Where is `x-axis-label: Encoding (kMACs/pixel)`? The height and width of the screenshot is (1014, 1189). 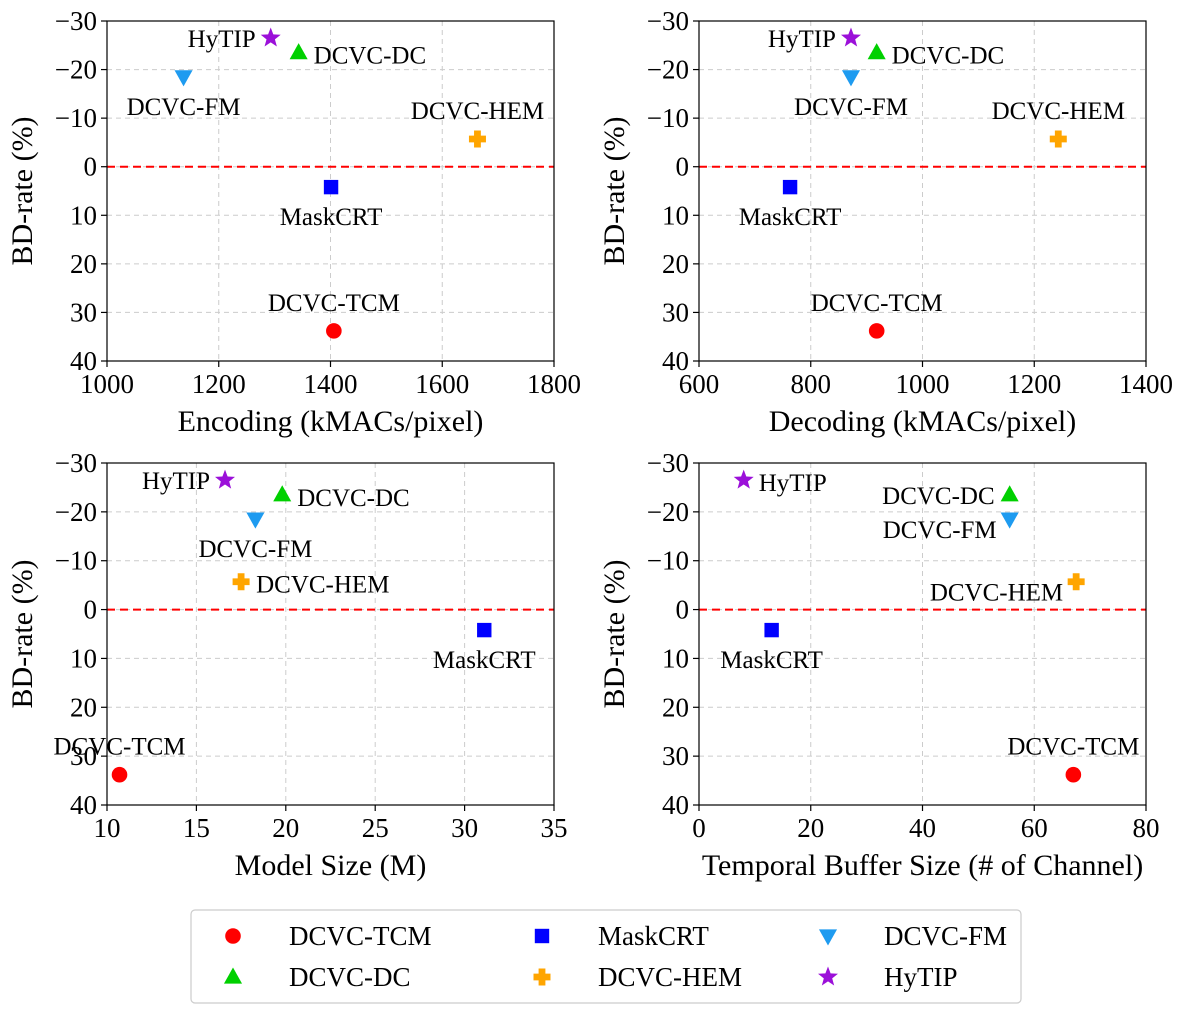
x-axis-label: Encoding (kMACs/pixel) is located at coordinates (331, 421).